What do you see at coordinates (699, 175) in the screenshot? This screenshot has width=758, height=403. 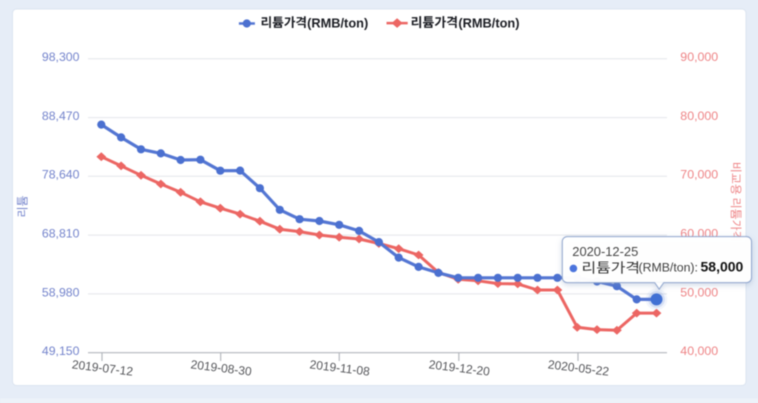 I see `svg-text: 70,000` at bounding box center [699, 175].